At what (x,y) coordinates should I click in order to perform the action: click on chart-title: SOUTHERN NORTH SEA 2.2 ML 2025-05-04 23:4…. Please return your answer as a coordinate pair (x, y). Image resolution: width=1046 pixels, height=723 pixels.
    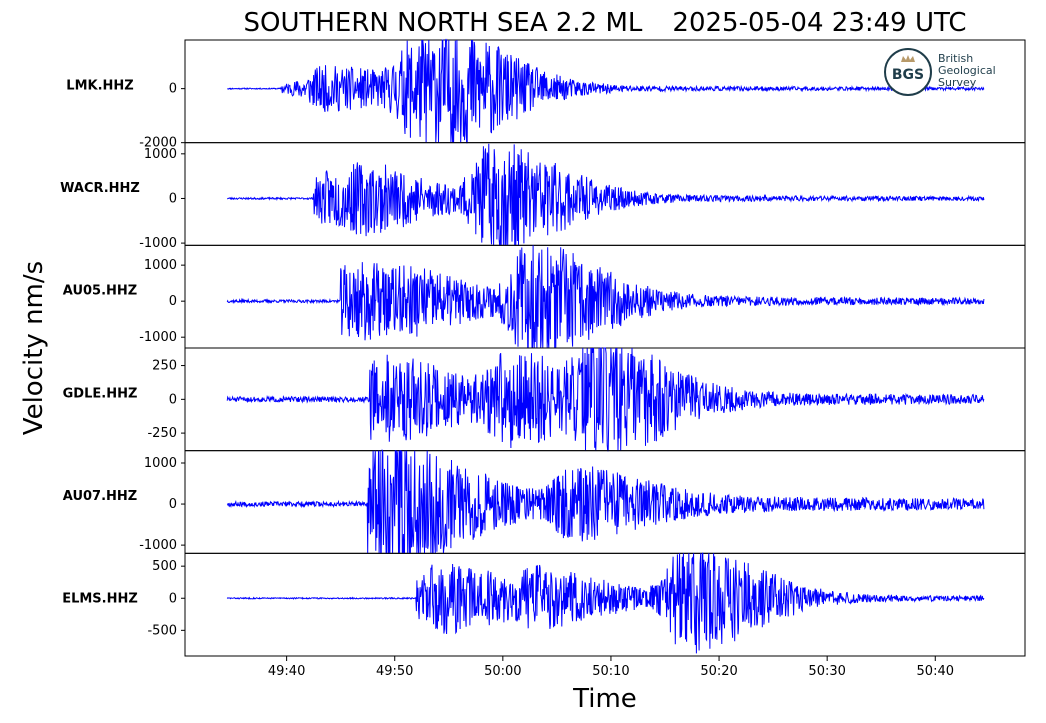
    Looking at the image, I should click on (604, 23).